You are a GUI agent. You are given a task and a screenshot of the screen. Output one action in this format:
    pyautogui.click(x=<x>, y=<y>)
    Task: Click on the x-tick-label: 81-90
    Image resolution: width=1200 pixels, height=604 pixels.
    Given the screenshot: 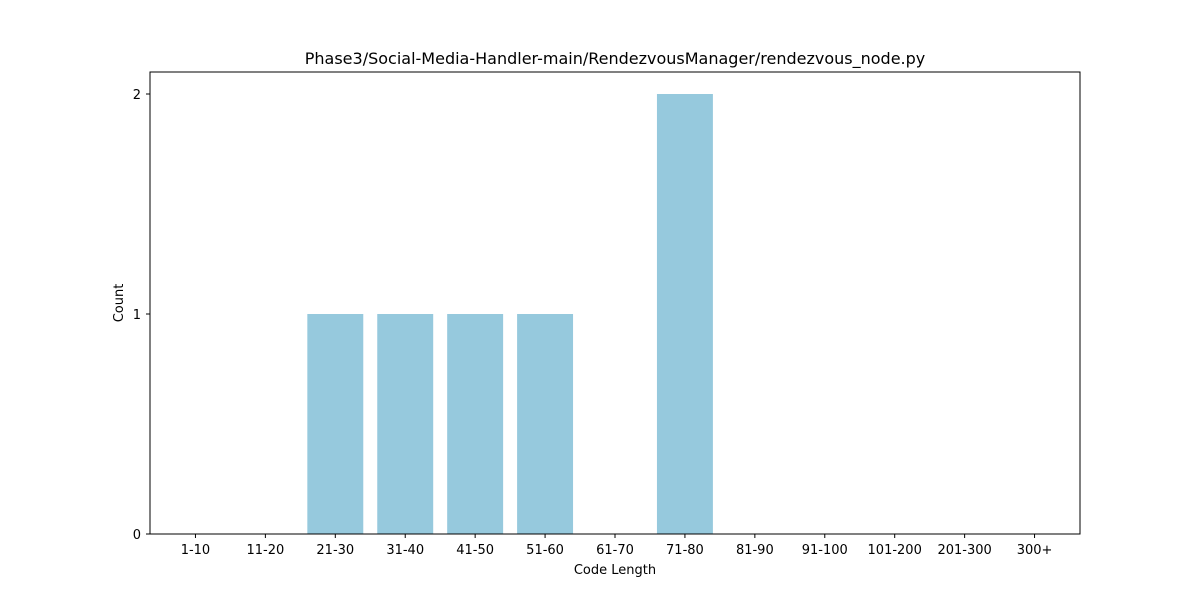 What is the action you would take?
    pyautogui.click(x=755, y=550)
    